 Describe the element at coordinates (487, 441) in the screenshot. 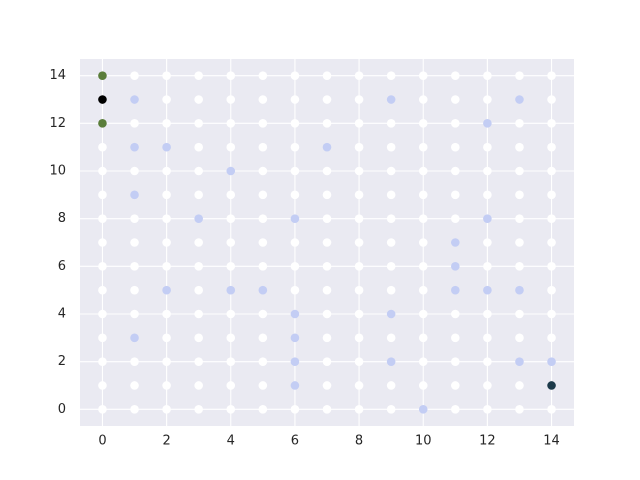

I see `x-tick-label: 12` at that location.